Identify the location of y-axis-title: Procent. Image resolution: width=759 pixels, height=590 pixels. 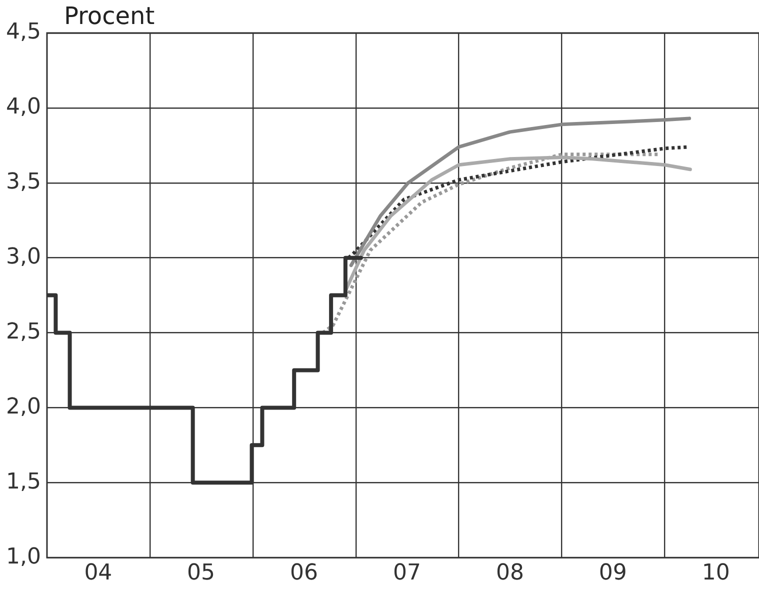
(109, 16).